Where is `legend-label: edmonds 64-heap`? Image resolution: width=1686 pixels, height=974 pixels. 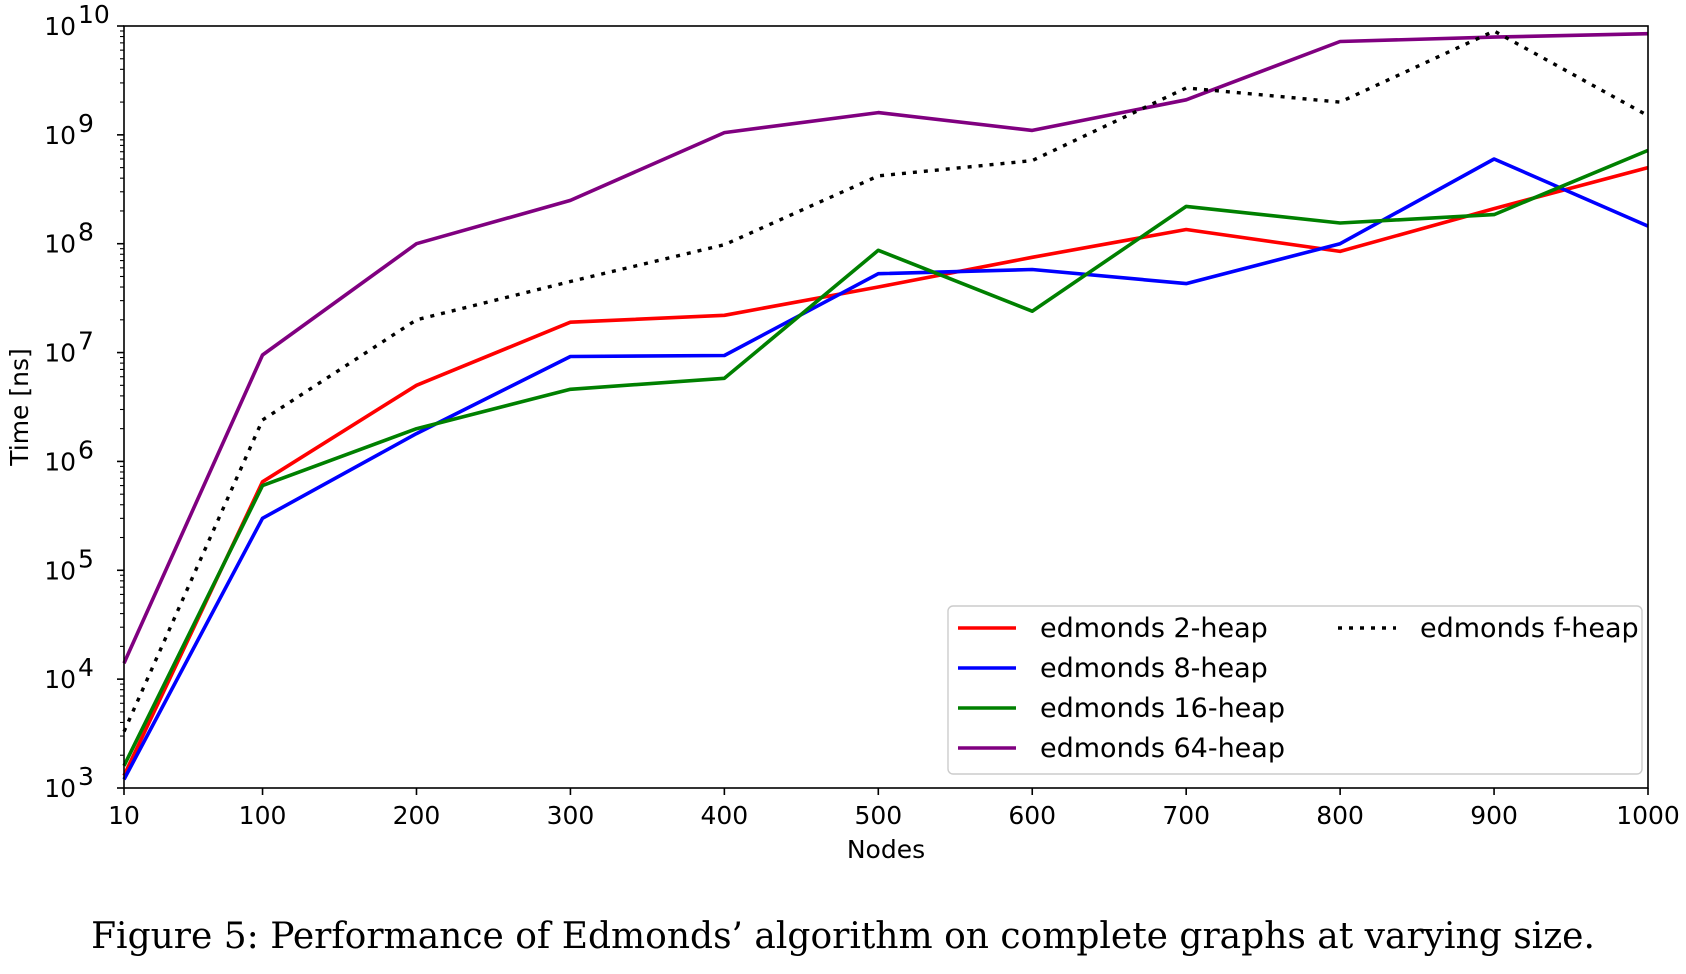 legend-label: edmonds 64-heap is located at coordinates (1162, 748).